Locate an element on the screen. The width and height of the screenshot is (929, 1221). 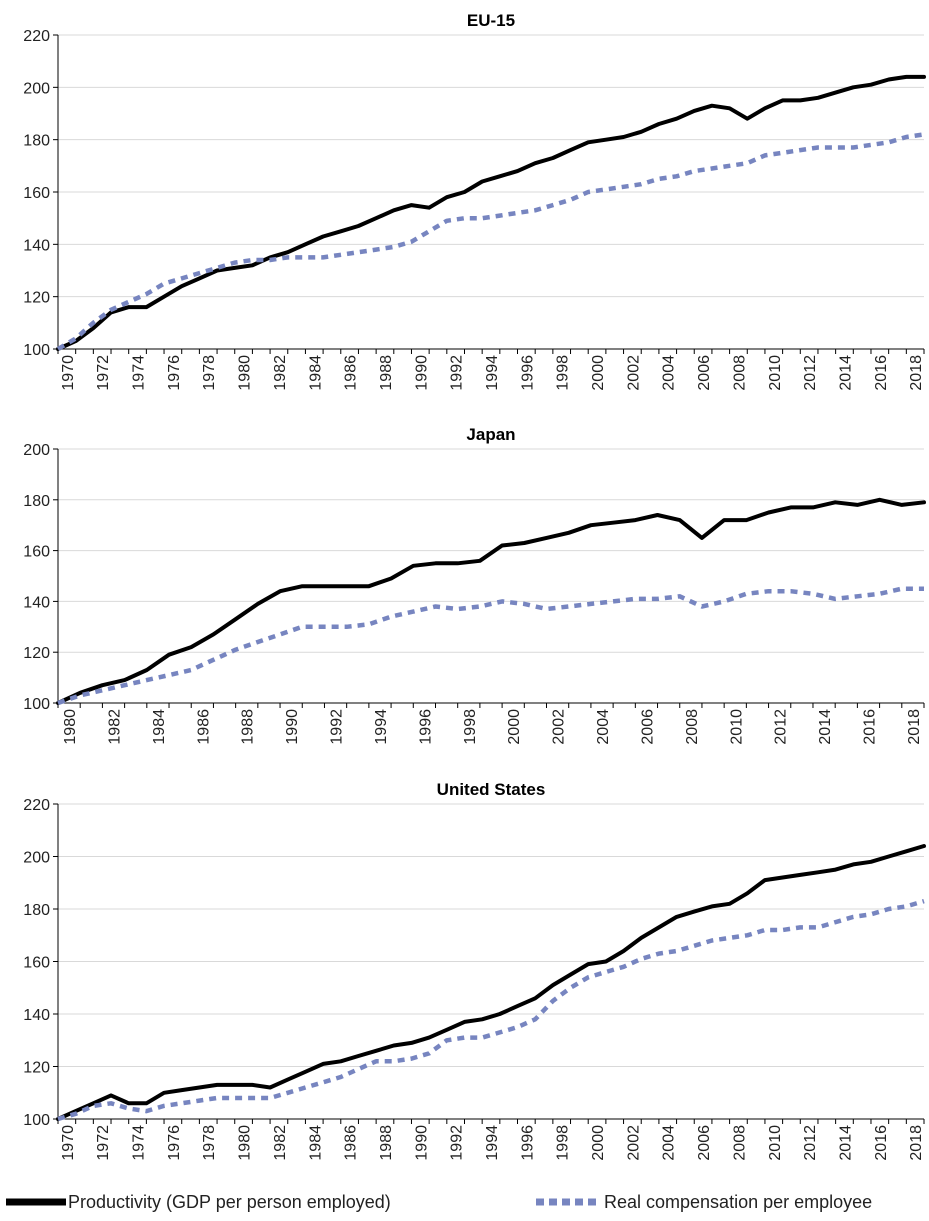
chart-title: United States is located at coordinates (491, 789).